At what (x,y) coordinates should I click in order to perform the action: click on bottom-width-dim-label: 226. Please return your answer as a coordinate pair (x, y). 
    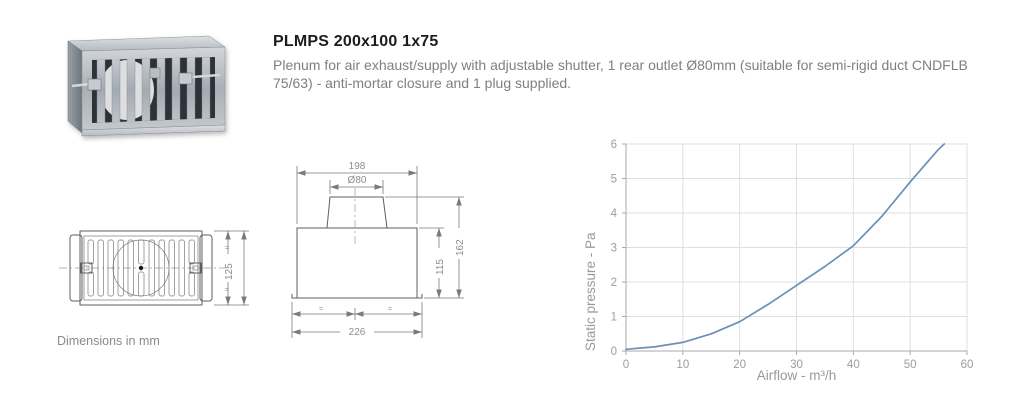
    Looking at the image, I should click on (357, 332).